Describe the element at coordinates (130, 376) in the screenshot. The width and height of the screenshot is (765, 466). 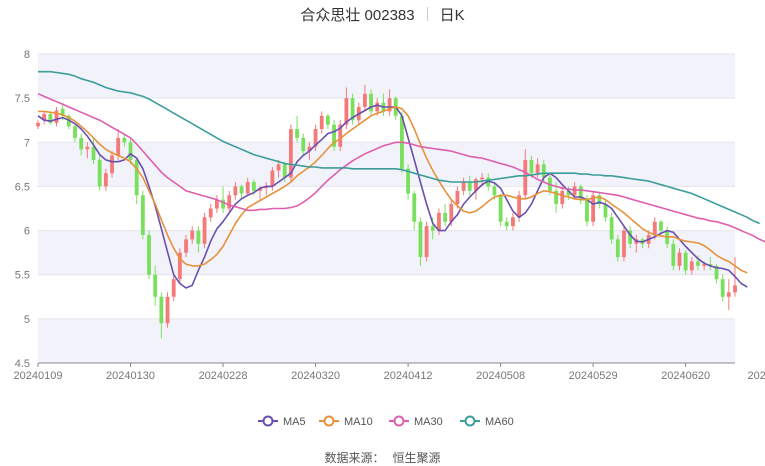
I see `x-tick-label: 20240130` at that location.